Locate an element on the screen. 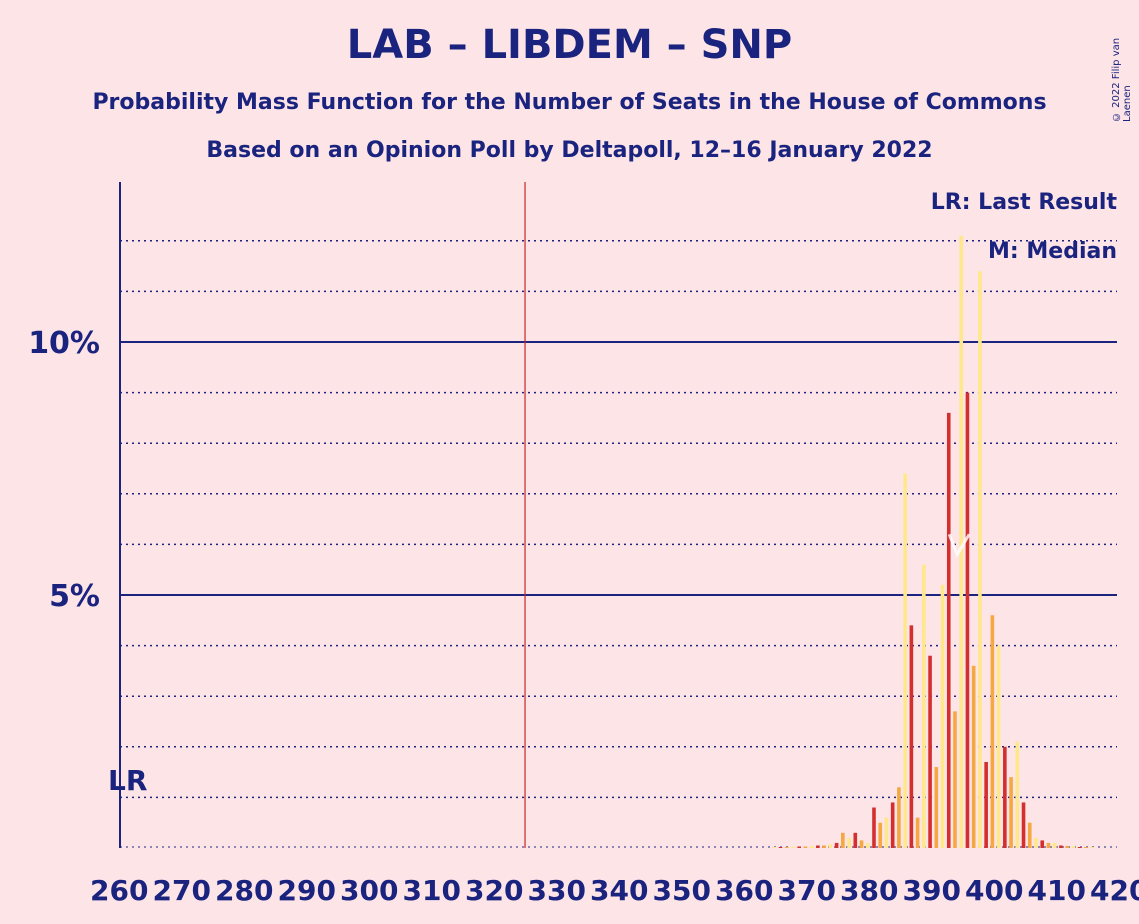 The image size is (1139, 924). xtick-label: 340 is located at coordinates (619, 890).